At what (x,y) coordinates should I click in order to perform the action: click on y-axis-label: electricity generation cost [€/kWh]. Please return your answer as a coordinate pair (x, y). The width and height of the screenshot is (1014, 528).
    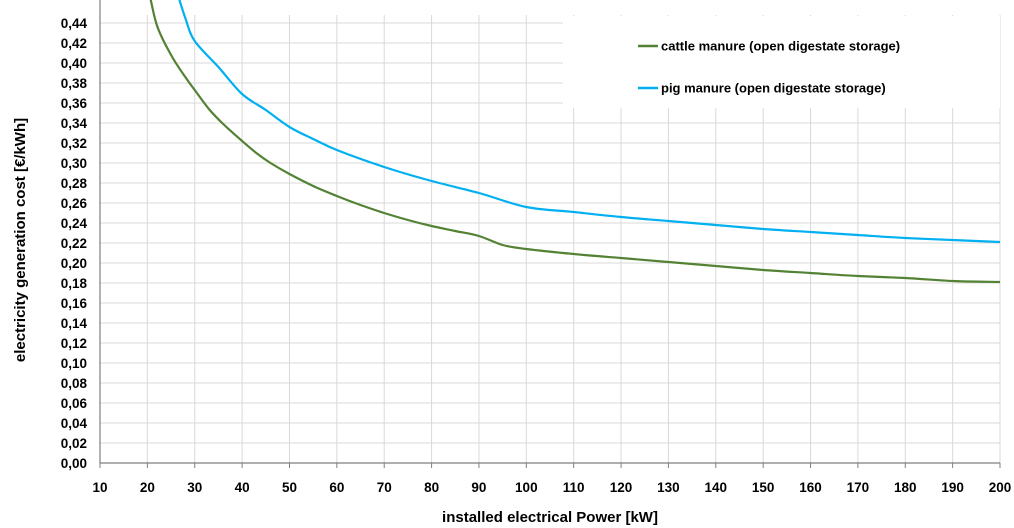
    Looking at the image, I should click on (20, 240).